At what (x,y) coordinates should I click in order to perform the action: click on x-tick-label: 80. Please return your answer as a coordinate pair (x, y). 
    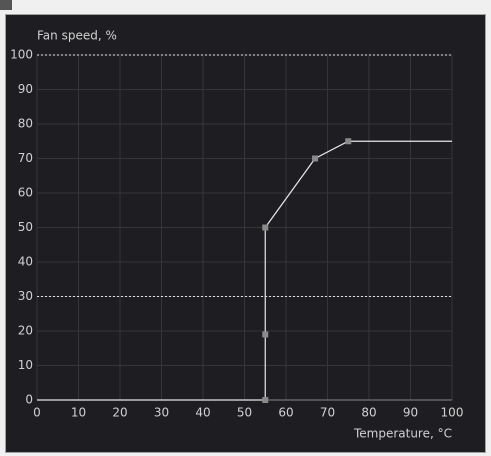
    Looking at the image, I should click on (368, 413).